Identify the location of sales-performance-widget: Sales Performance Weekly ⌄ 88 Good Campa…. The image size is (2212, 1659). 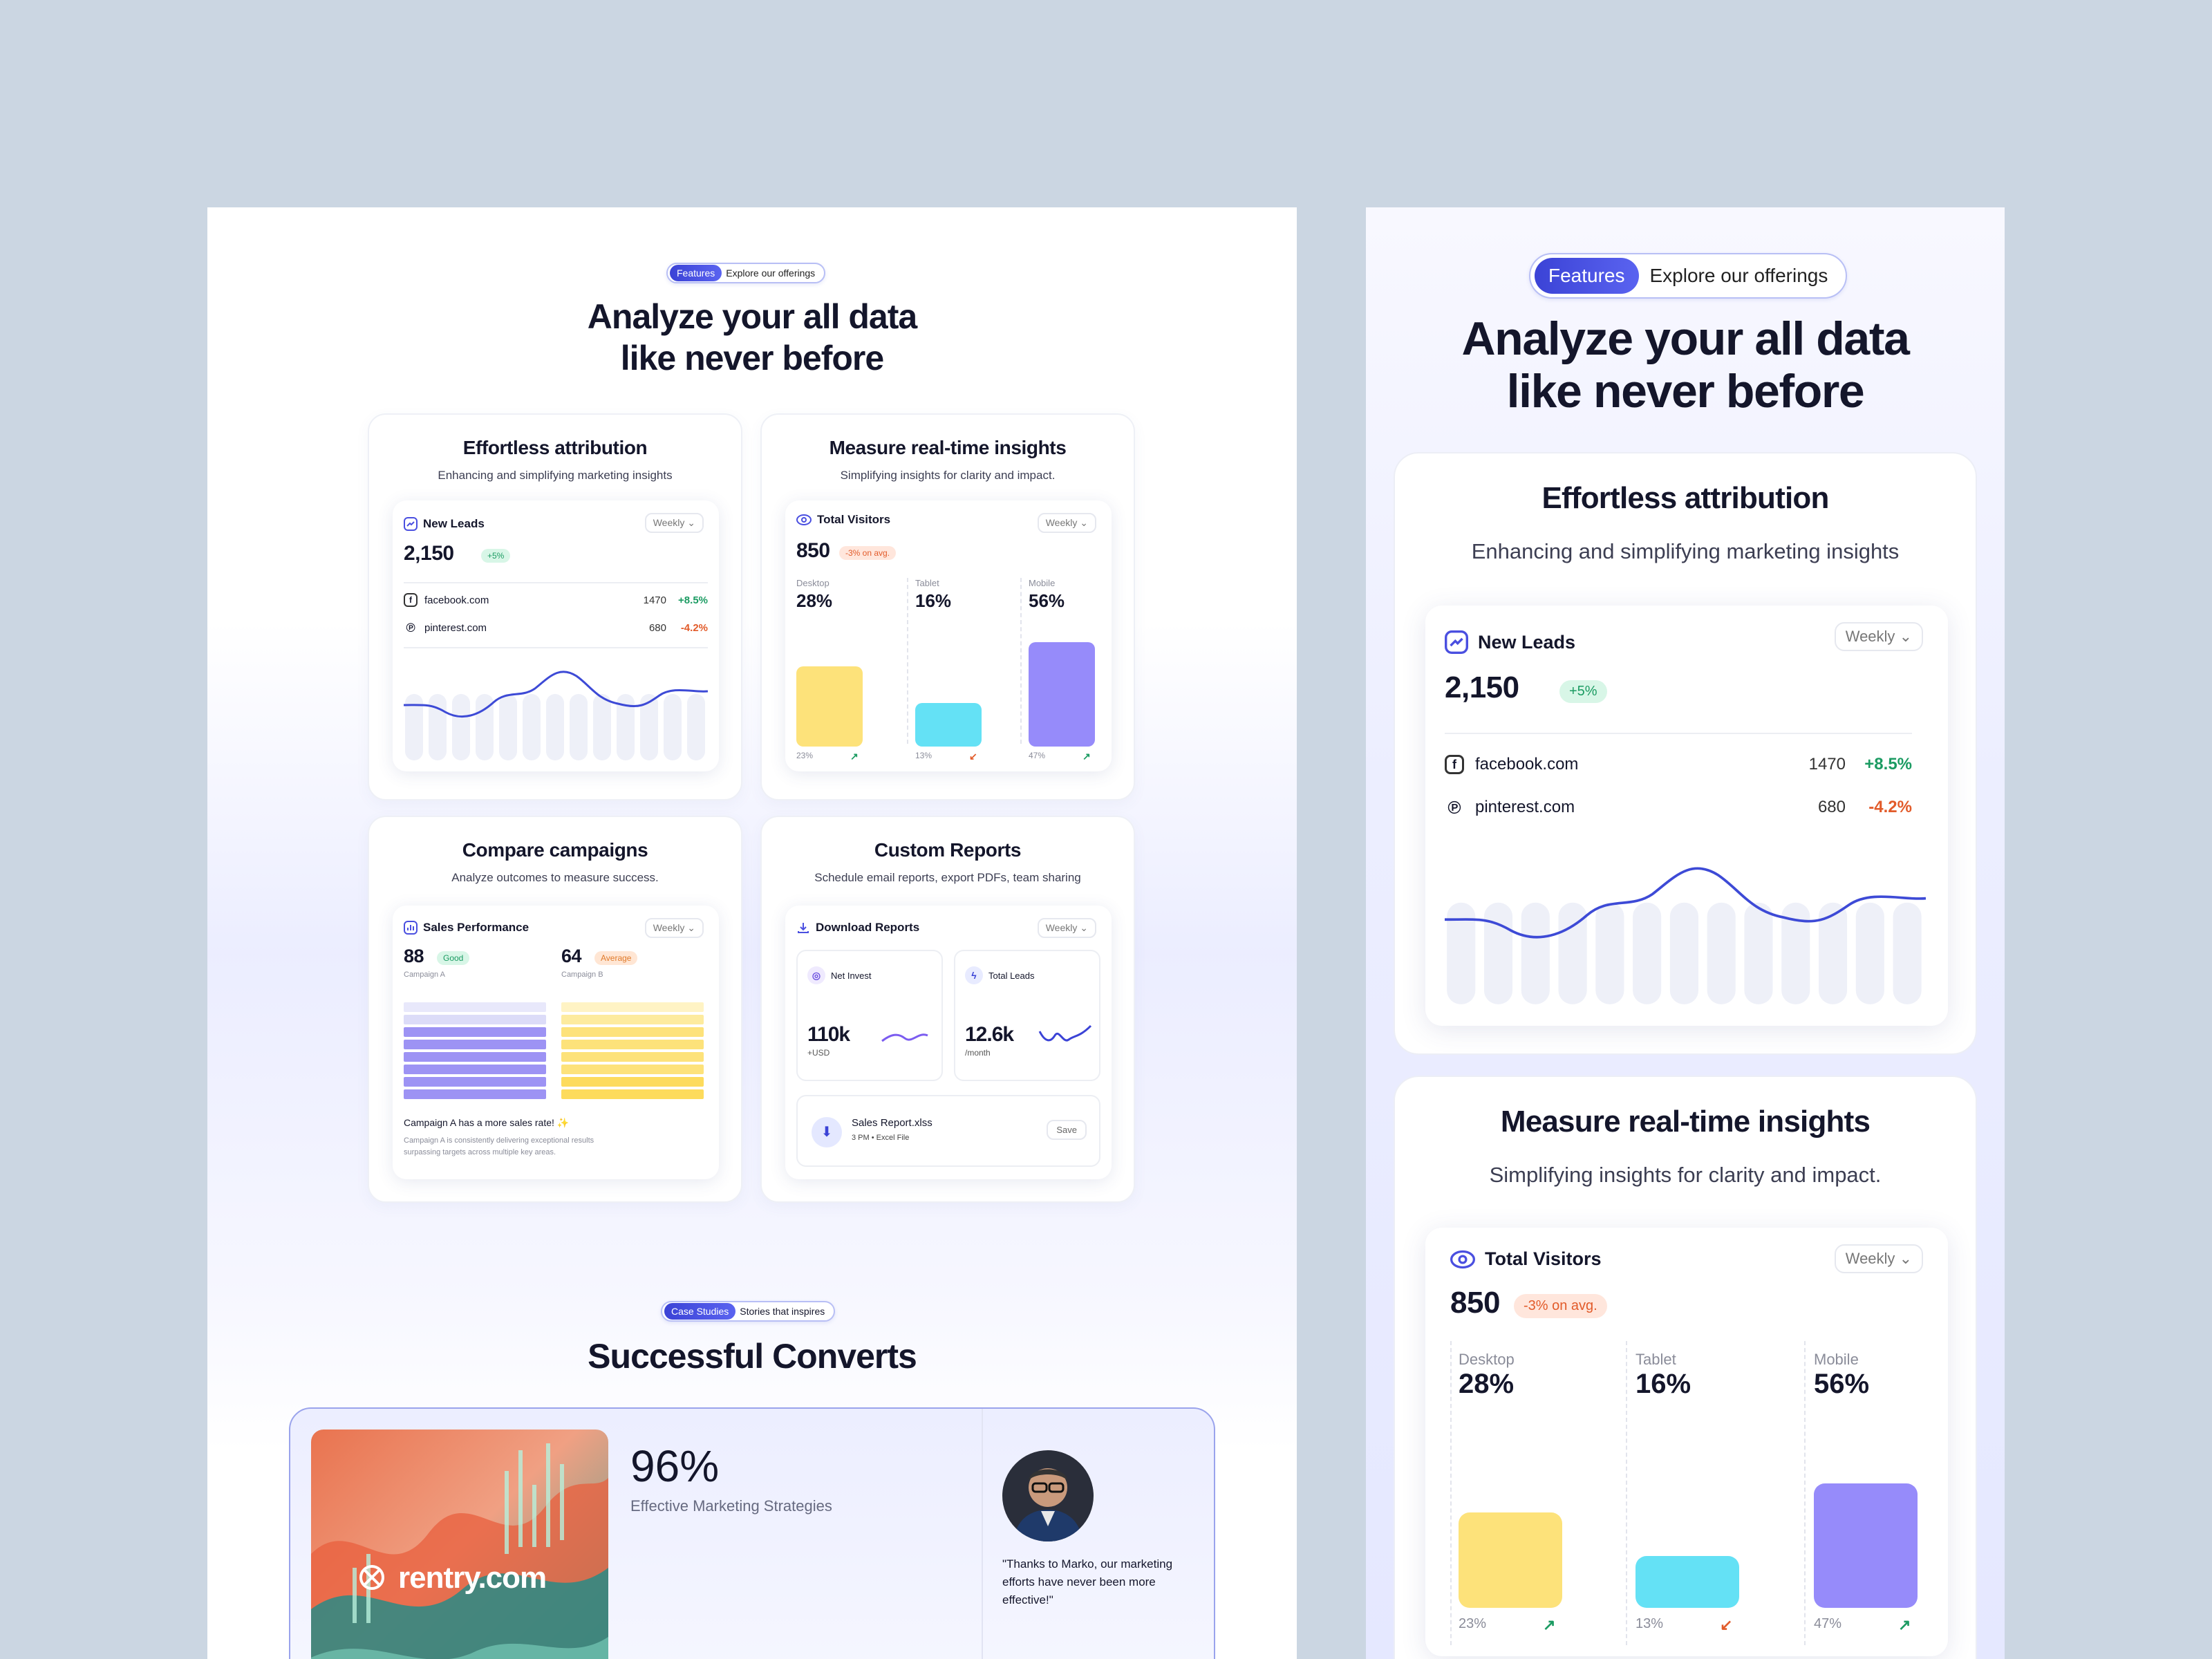
(556, 1042).